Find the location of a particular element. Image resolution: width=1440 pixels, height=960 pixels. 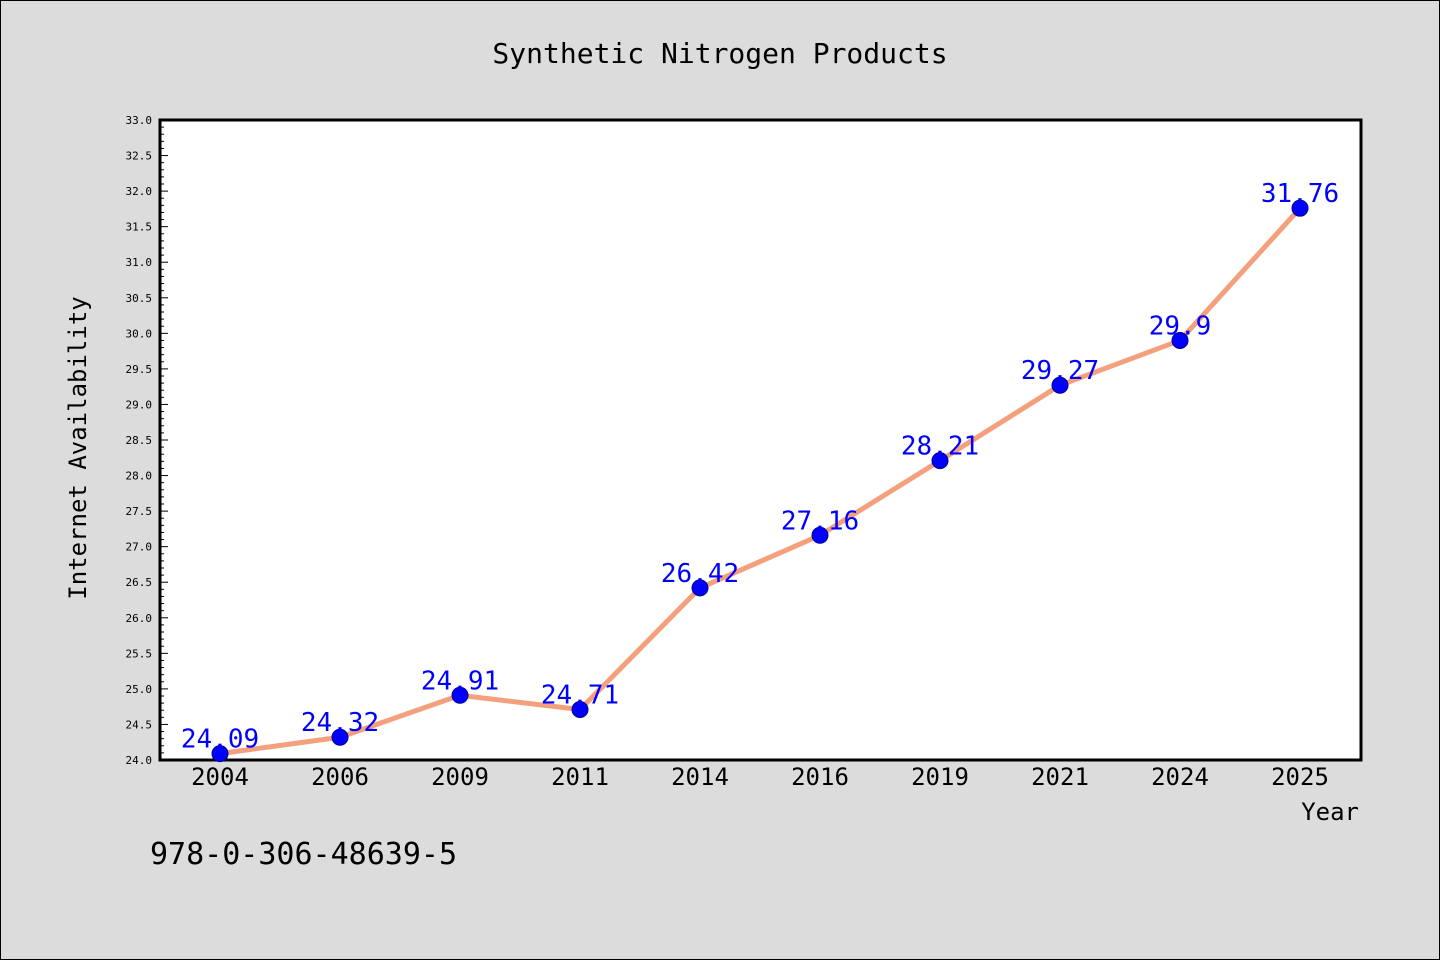

y-tick-label: 27.5 is located at coordinates (139, 511).